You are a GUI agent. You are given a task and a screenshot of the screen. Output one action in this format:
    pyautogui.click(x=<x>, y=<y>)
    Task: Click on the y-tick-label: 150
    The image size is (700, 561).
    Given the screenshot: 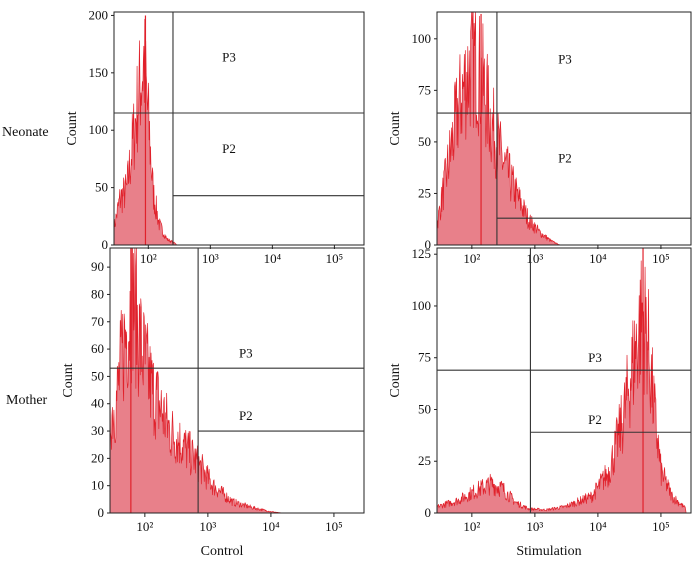 What is the action you would take?
    pyautogui.click(x=99, y=72)
    